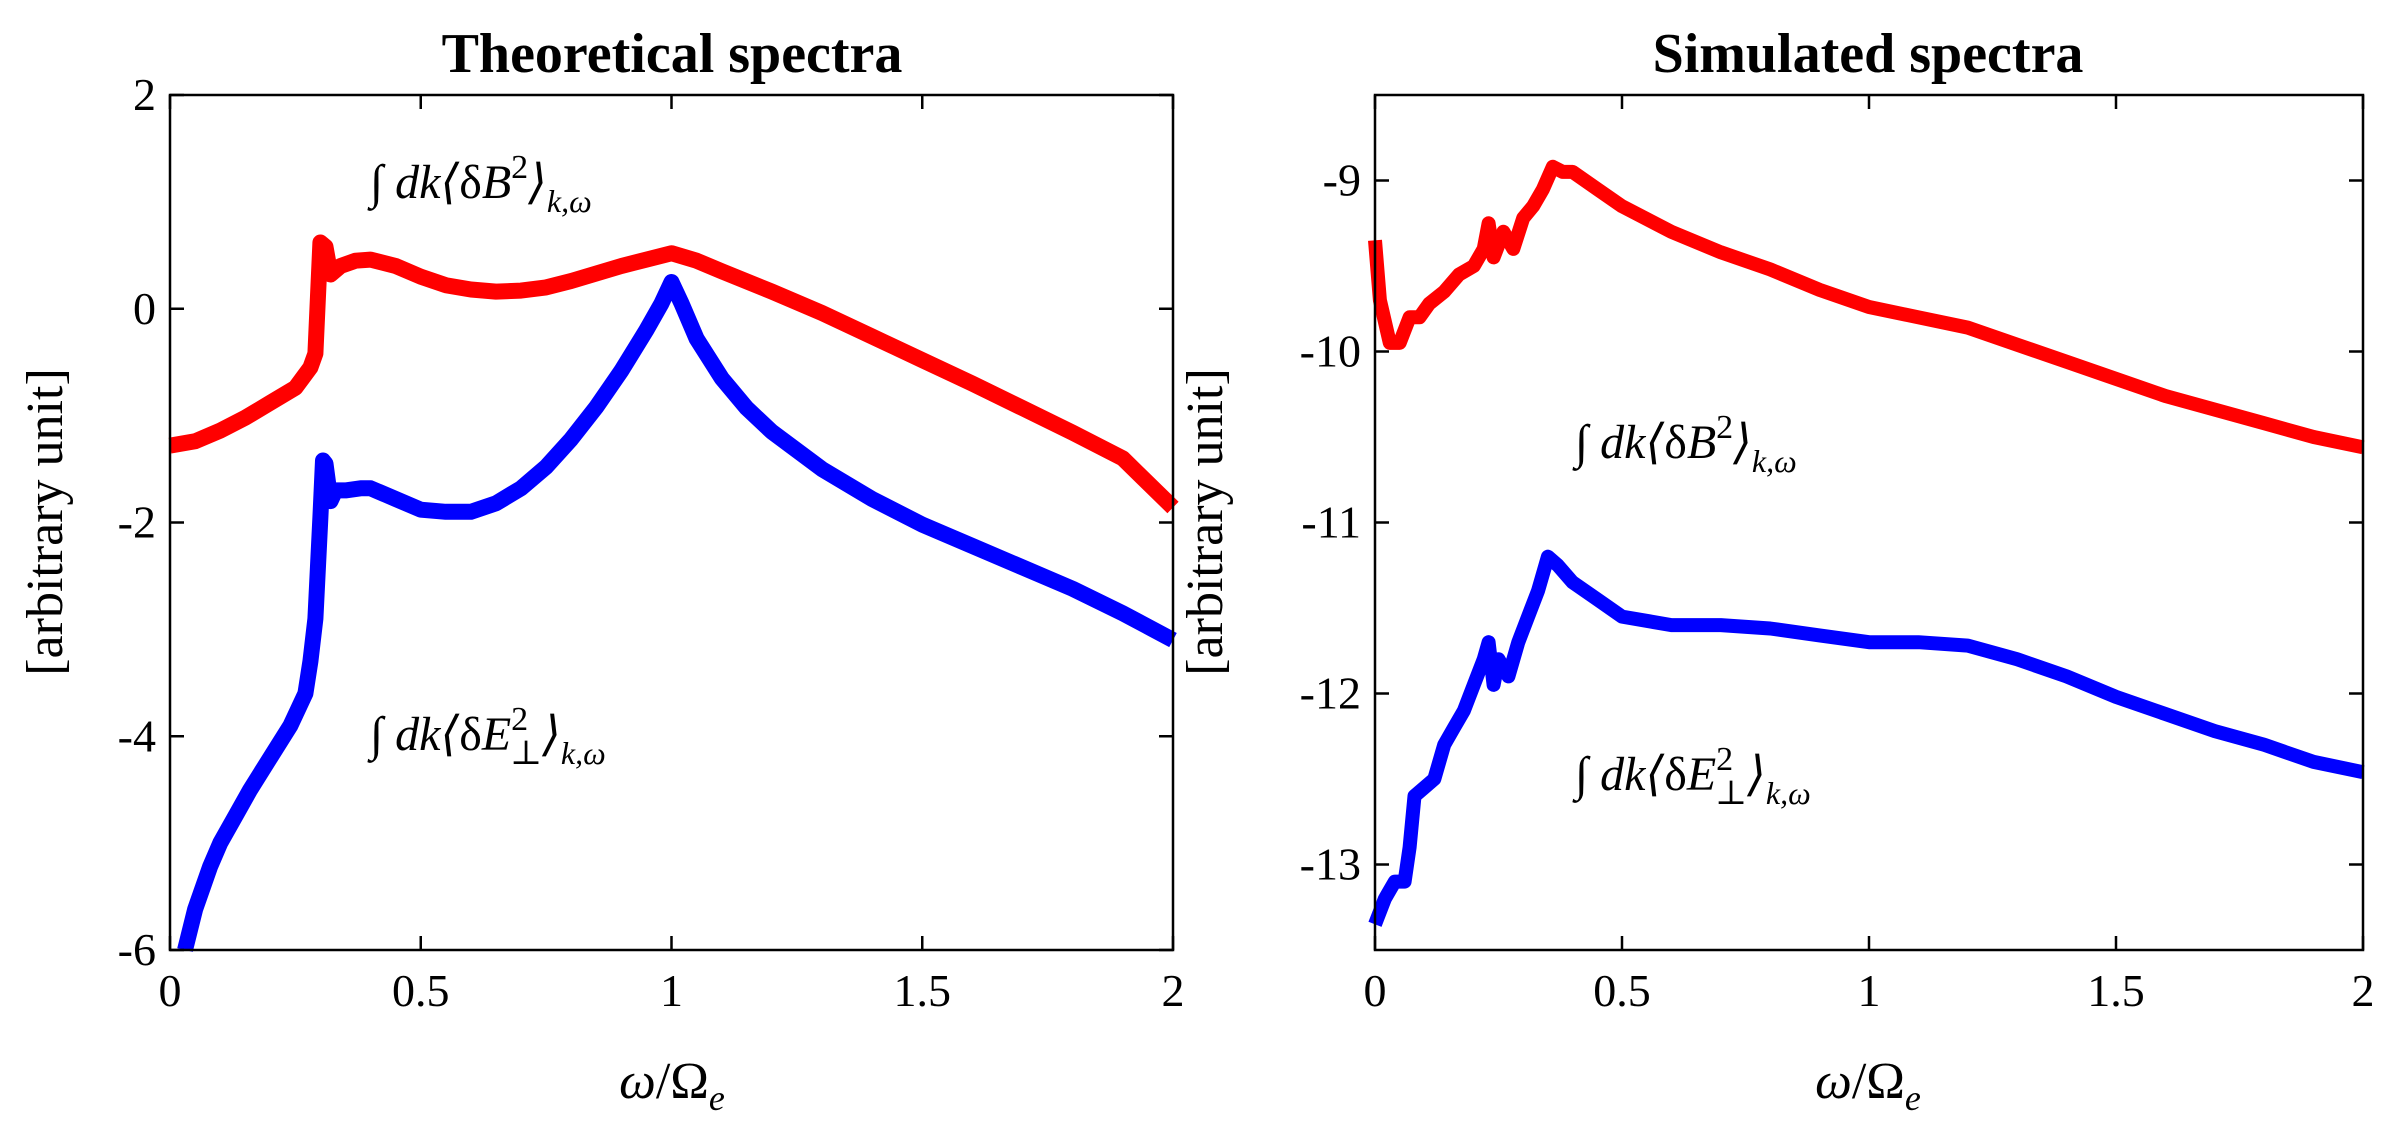  What do you see at coordinates (1342, 180) in the screenshot?
I see `y-tick-label: -9` at bounding box center [1342, 180].